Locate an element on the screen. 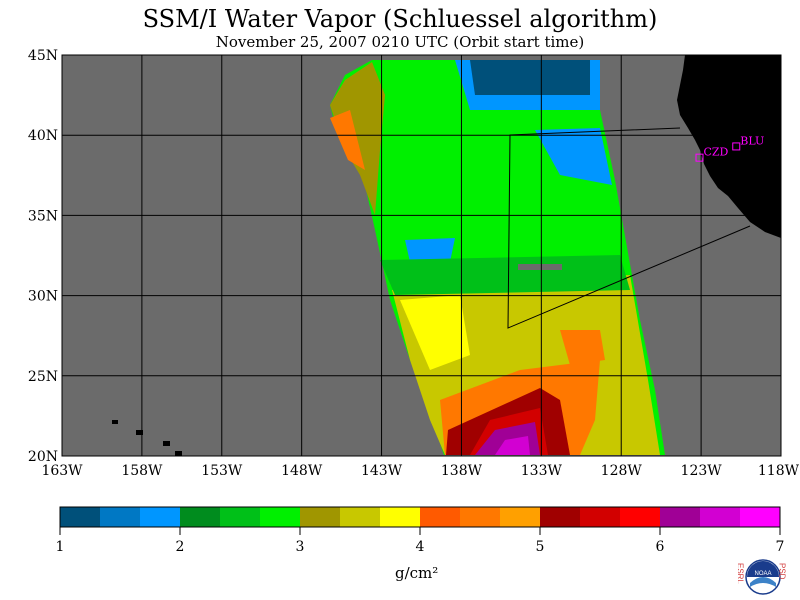 The width and height of the screenshot is (800, 600). colorbar-ticks: 1 2 3 4 5 6 7 is located at coordinates (420, 541).